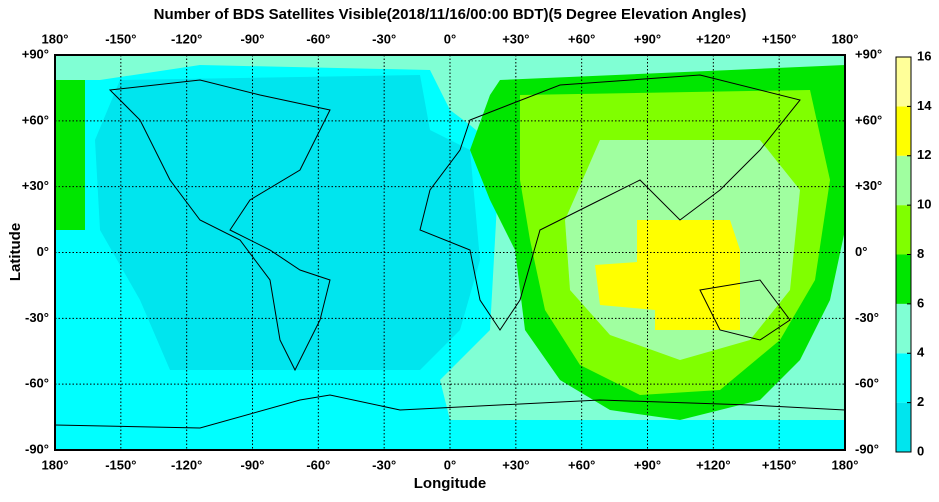 The image size is (939, 502). I want to click on x-axis-label: Longitude, so click(450, 483).